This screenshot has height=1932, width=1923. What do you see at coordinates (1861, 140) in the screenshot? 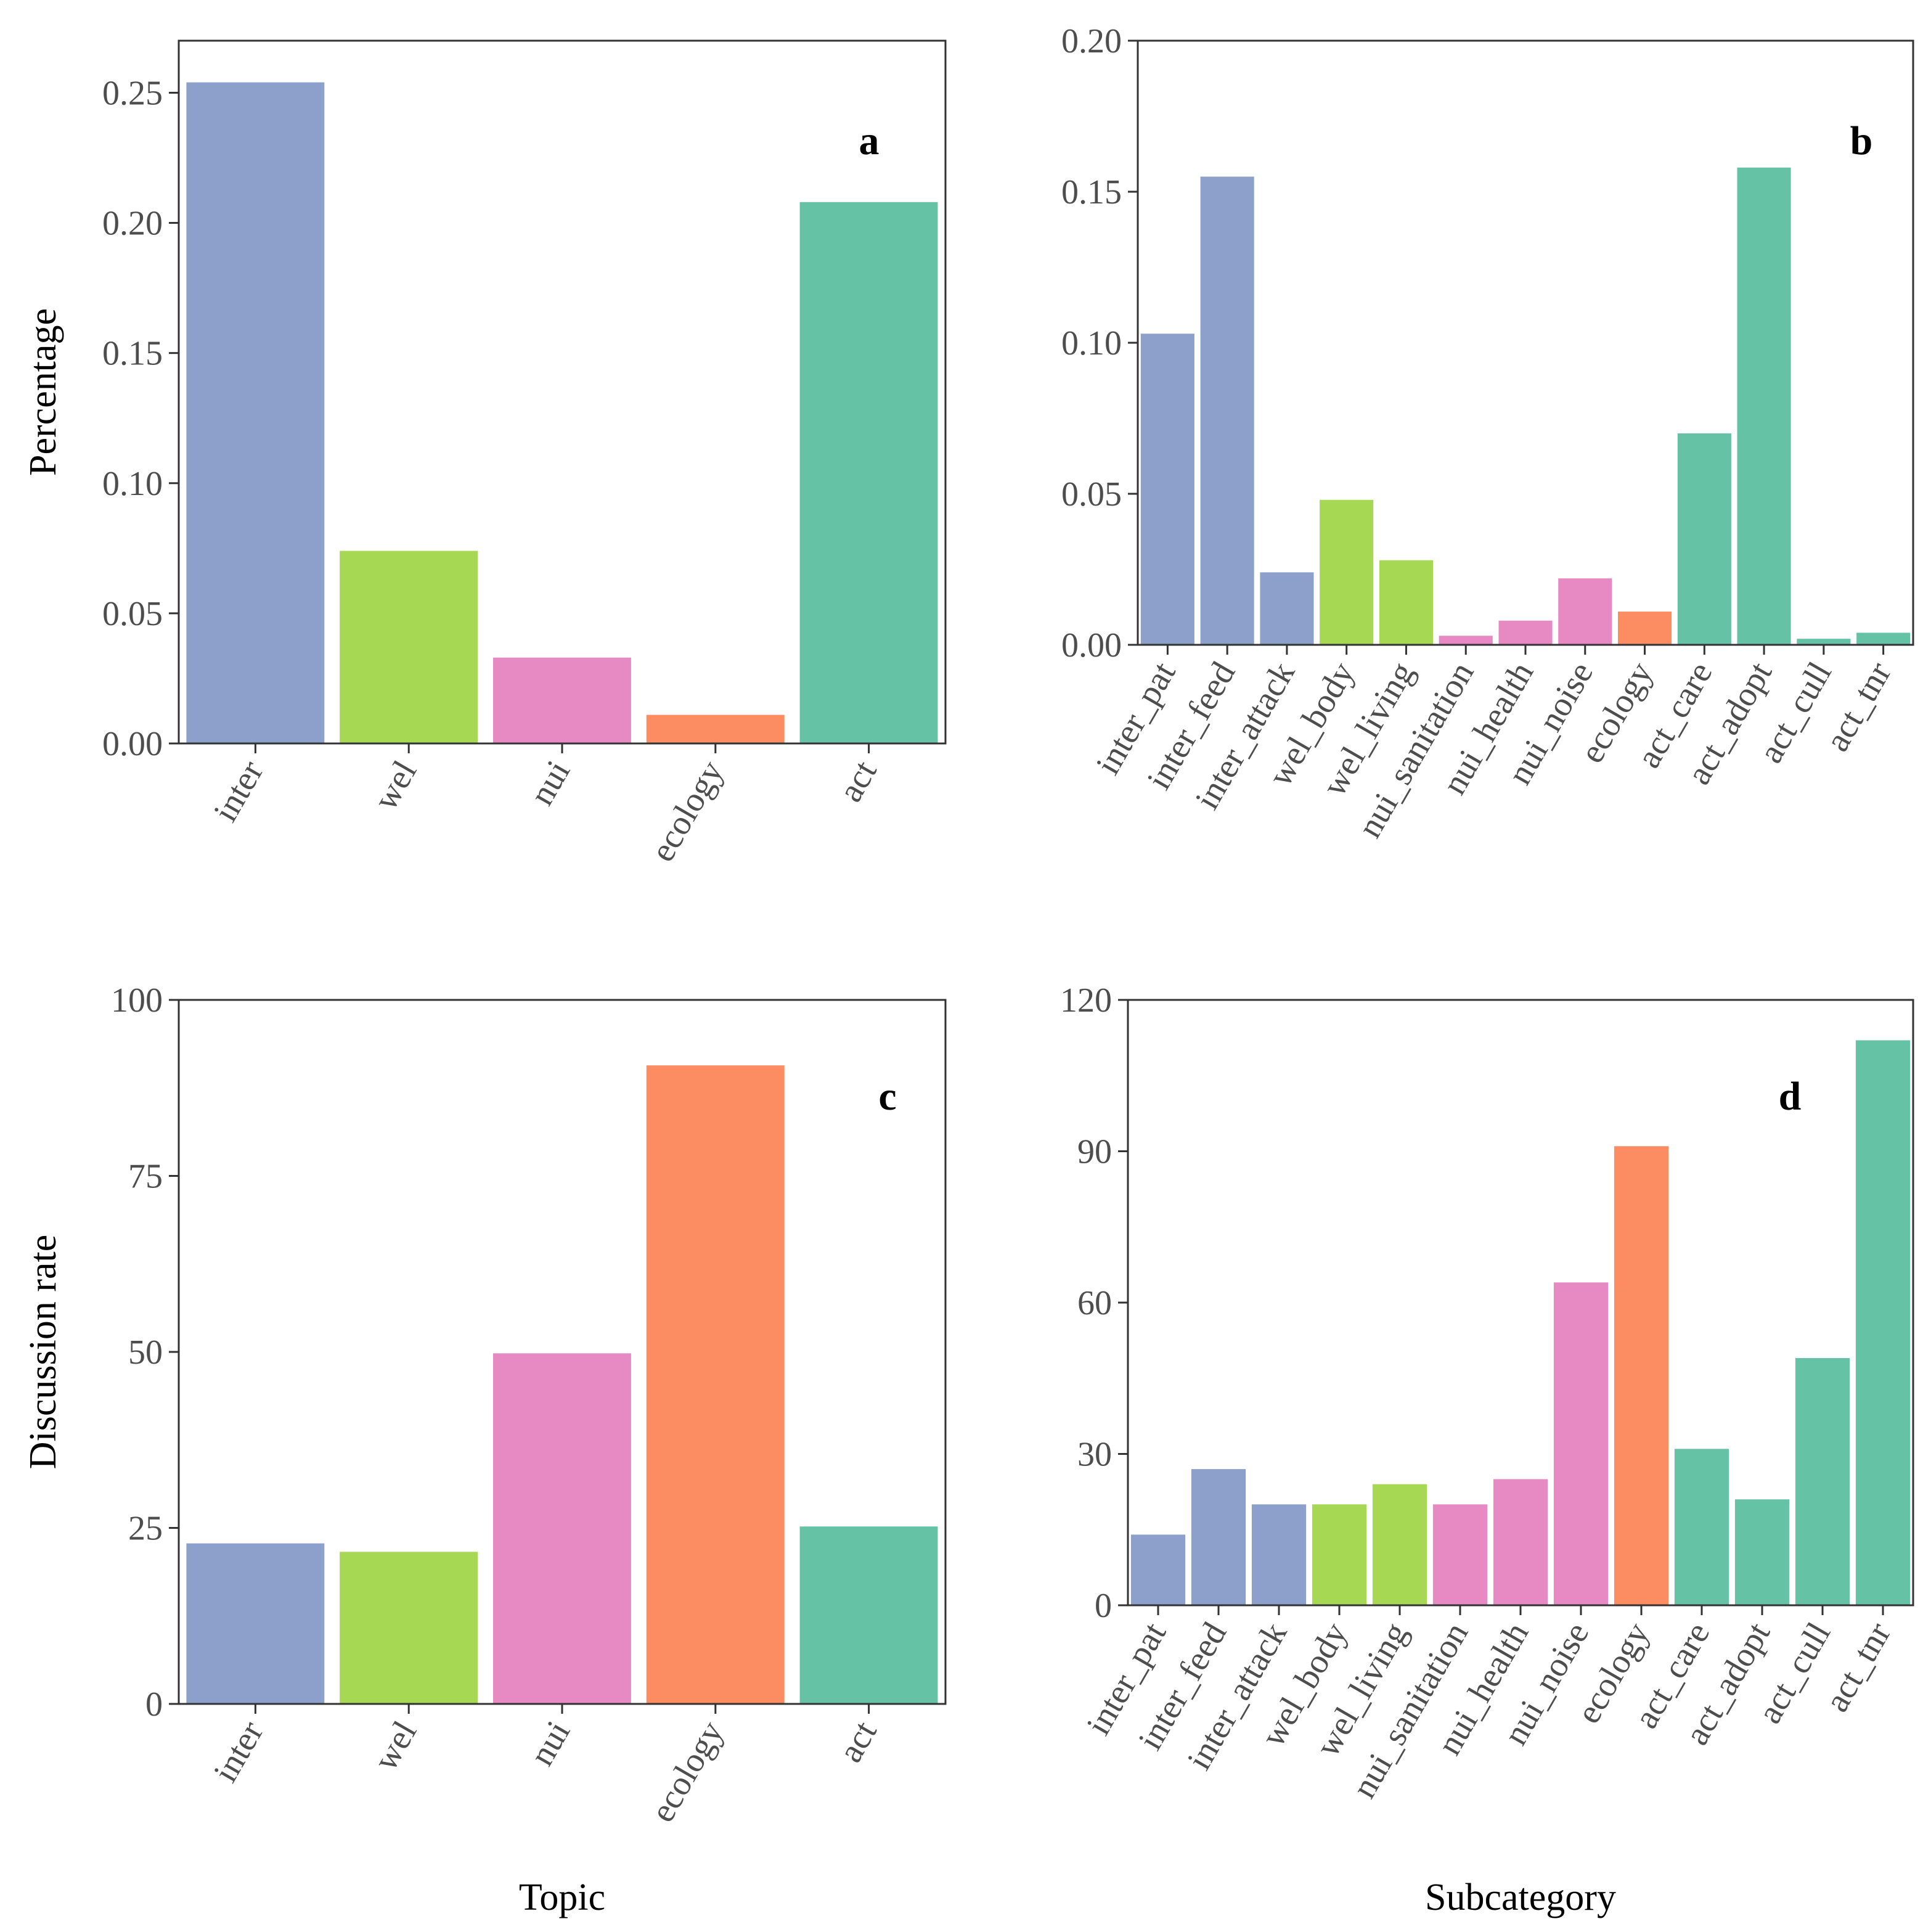
I see `panel-tag-b: b` at bounding box center [1861, 140].